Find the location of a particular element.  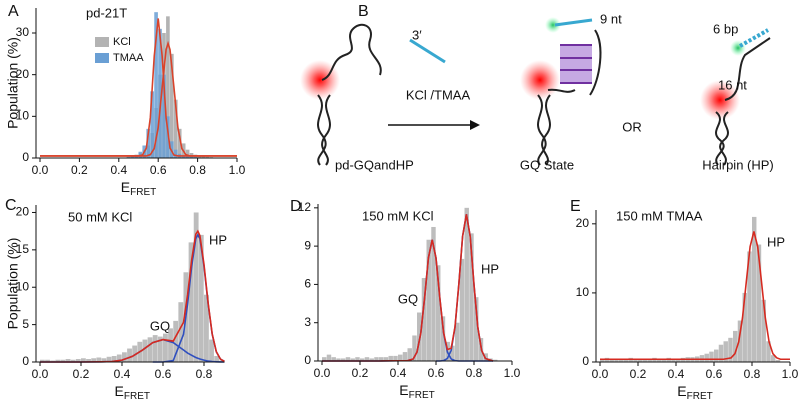

donor-dye is located at coordinates (738, 48).